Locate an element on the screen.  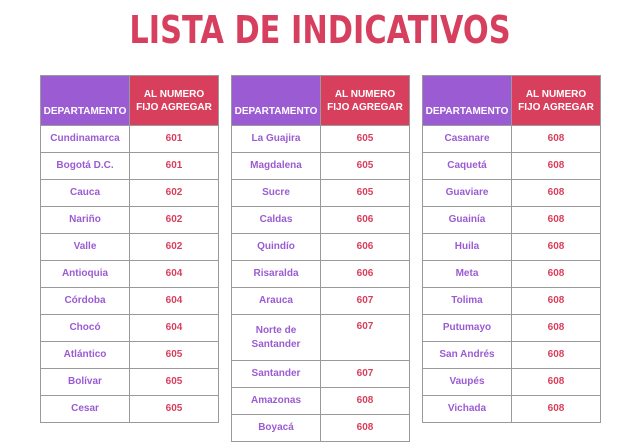
table-row: Norte de Santander 607 is located at coordinates (320, 337).